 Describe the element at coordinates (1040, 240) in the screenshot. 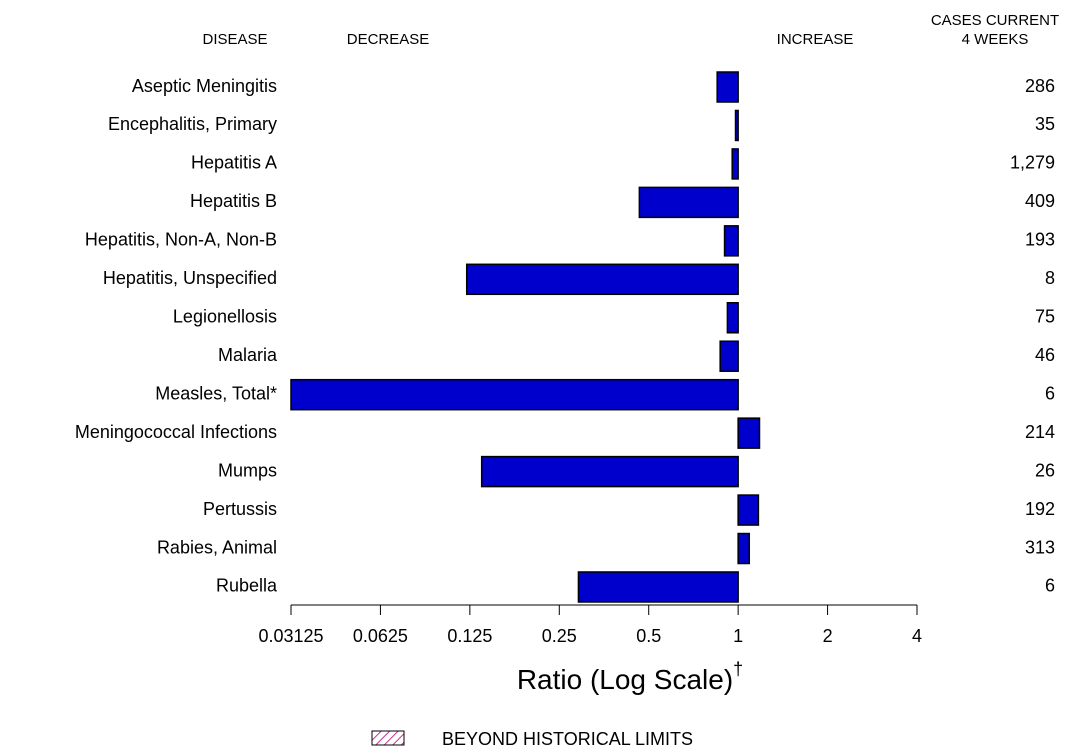

I see `cases-value: 193` at that location.